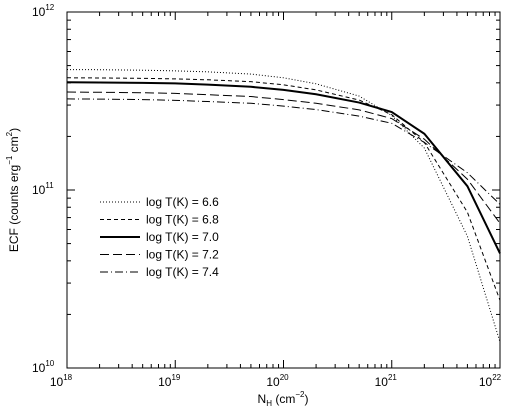  I want to click on x-tick-label: 1021, so click(386, 381).